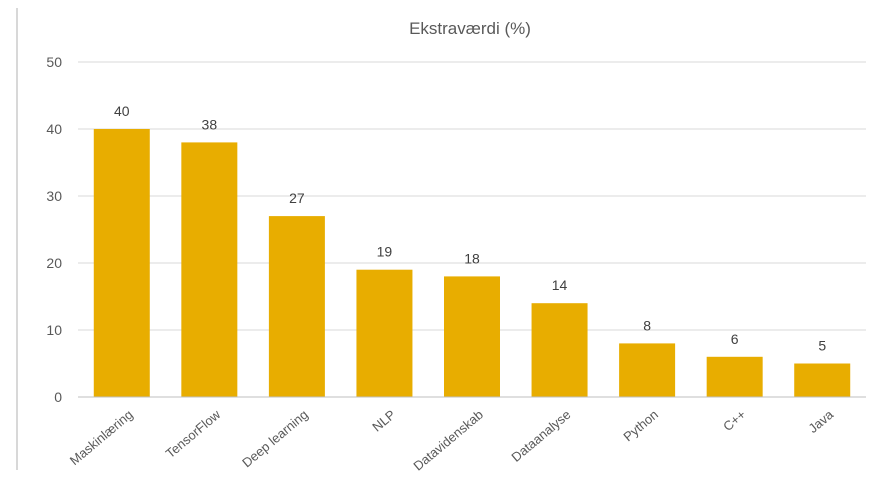 This screenshot has width=881, height=477. What do you see at coordinates (297, 198) in the screenshot?
I see `data-label-2: 27` at bounding box center [297, 198].